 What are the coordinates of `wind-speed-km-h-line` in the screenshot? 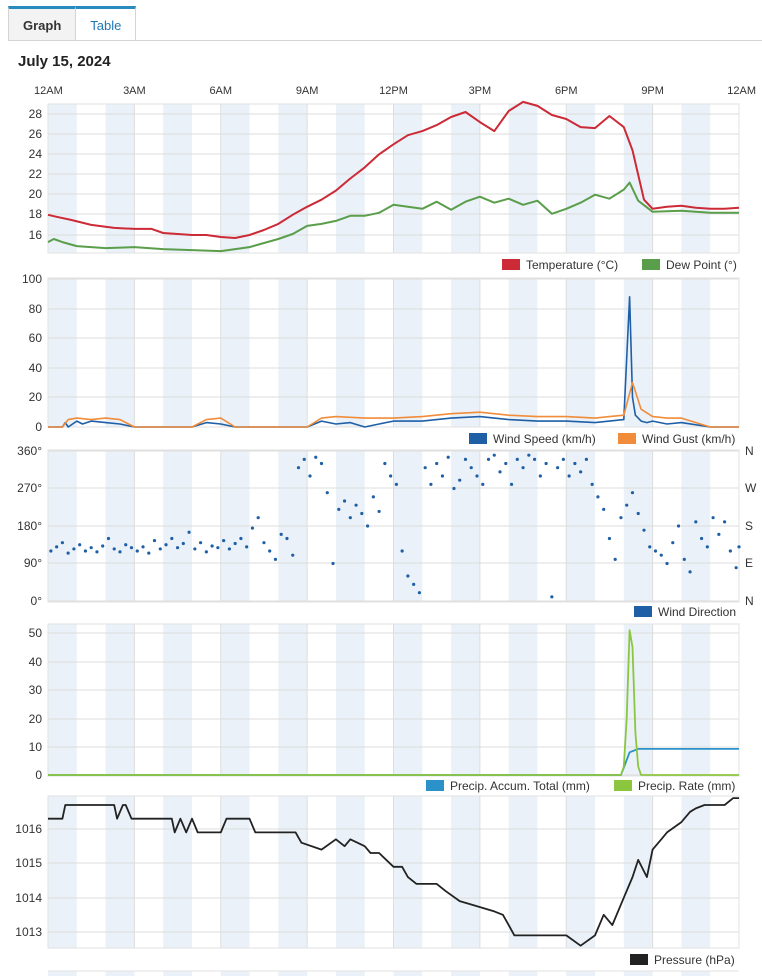 It's located at (393, 361).